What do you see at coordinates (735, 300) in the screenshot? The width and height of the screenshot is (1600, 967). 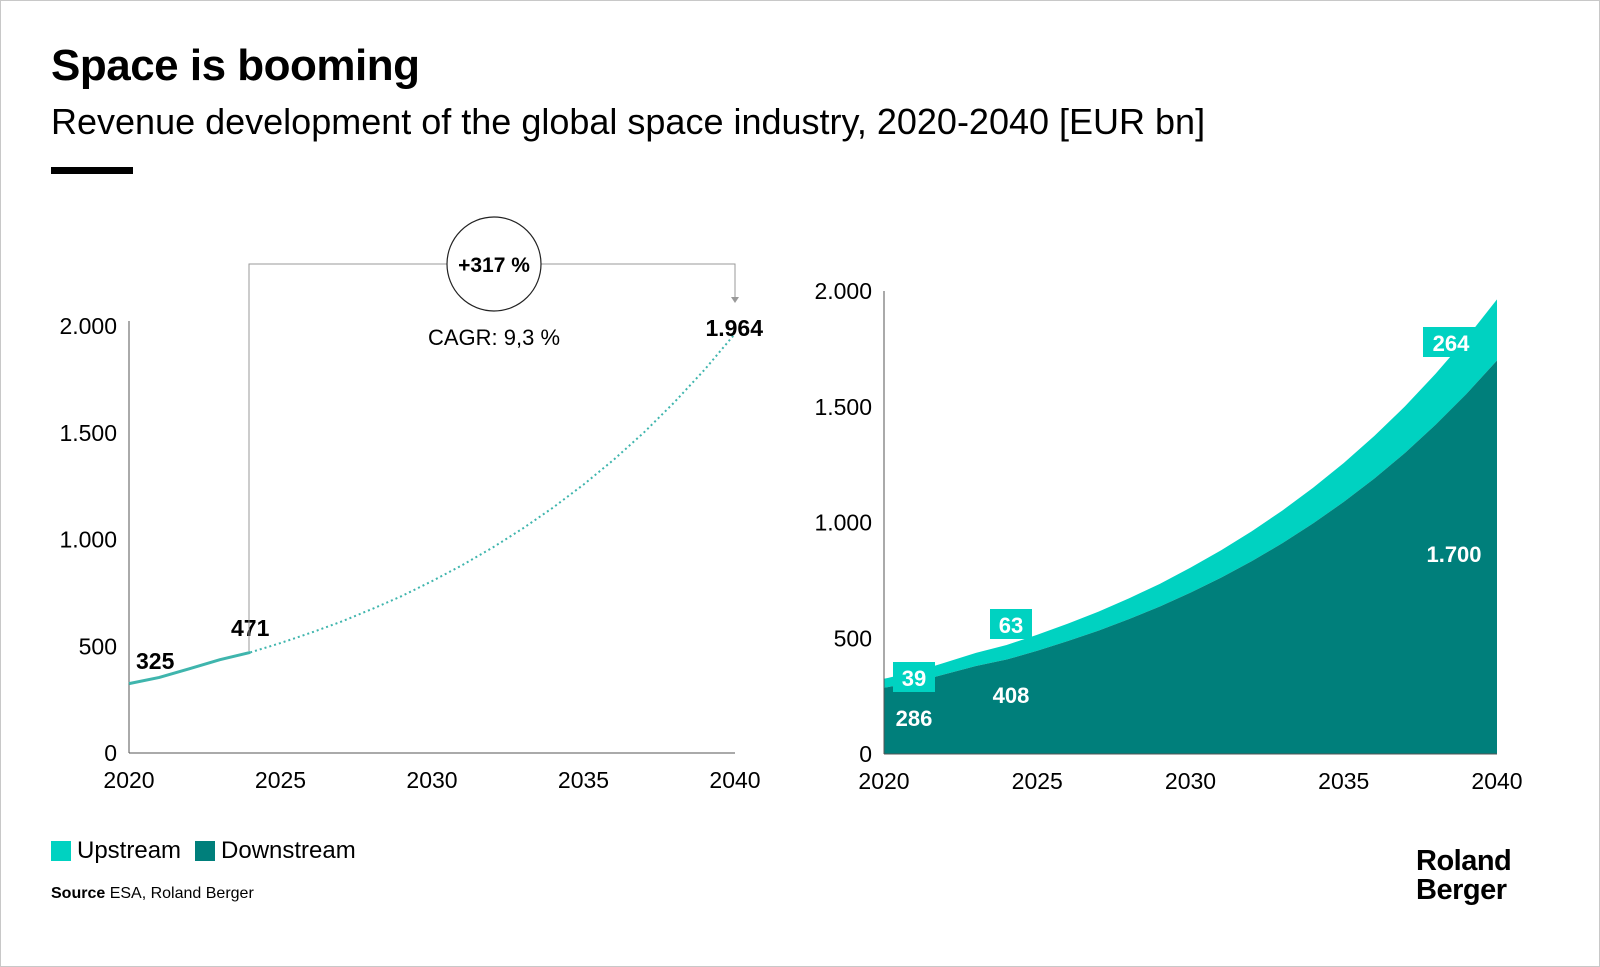 I see `arrow-head-icon` at bounding box center [735, 300].